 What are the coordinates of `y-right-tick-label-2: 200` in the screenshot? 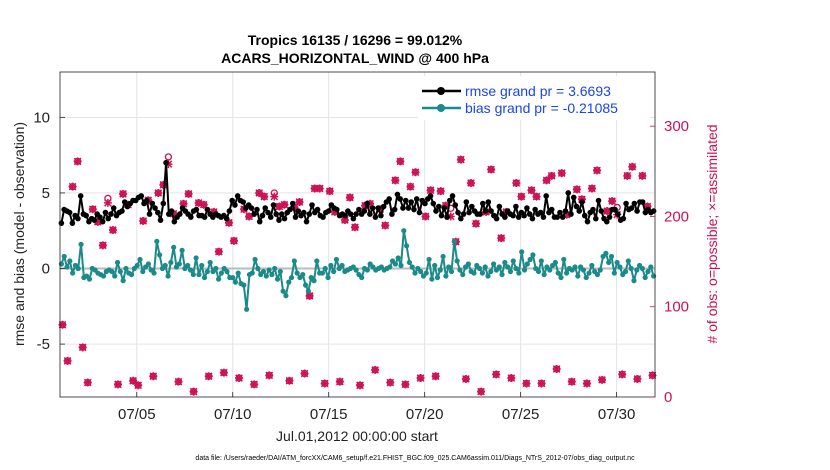 It's located at (676, 216).